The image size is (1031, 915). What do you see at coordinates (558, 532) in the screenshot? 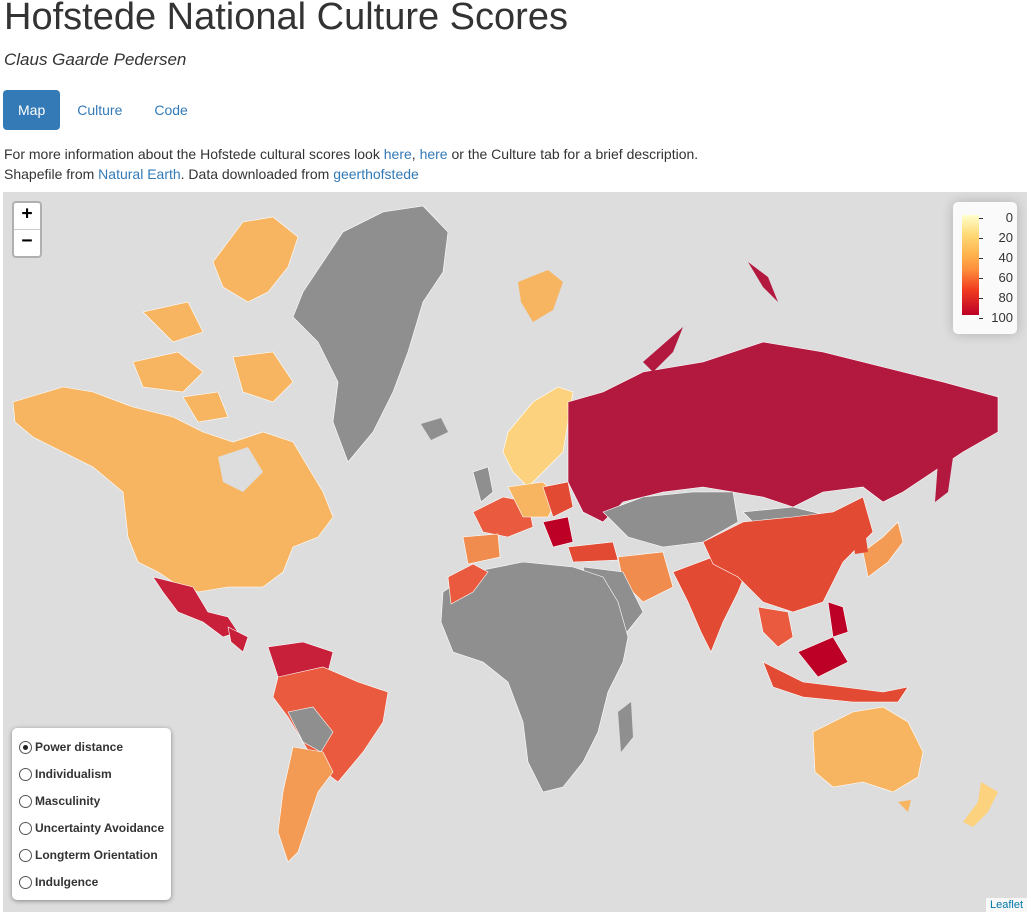
I see `region-balkans` at bounding box center [558, 532].